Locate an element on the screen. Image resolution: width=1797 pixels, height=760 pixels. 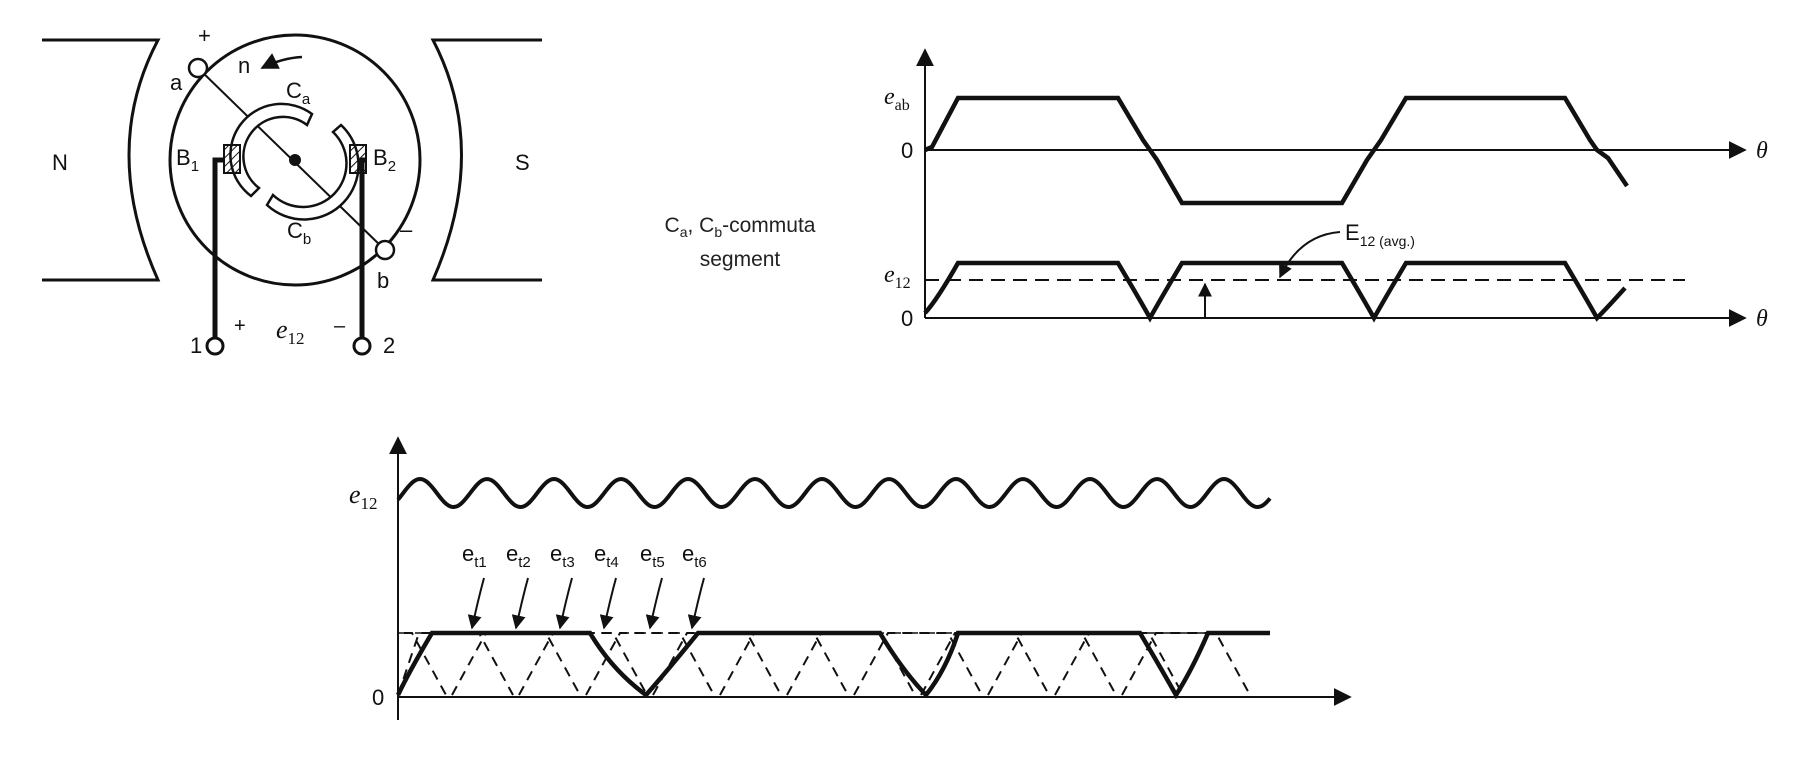
terminal-b is located at coordinates (385, 250).